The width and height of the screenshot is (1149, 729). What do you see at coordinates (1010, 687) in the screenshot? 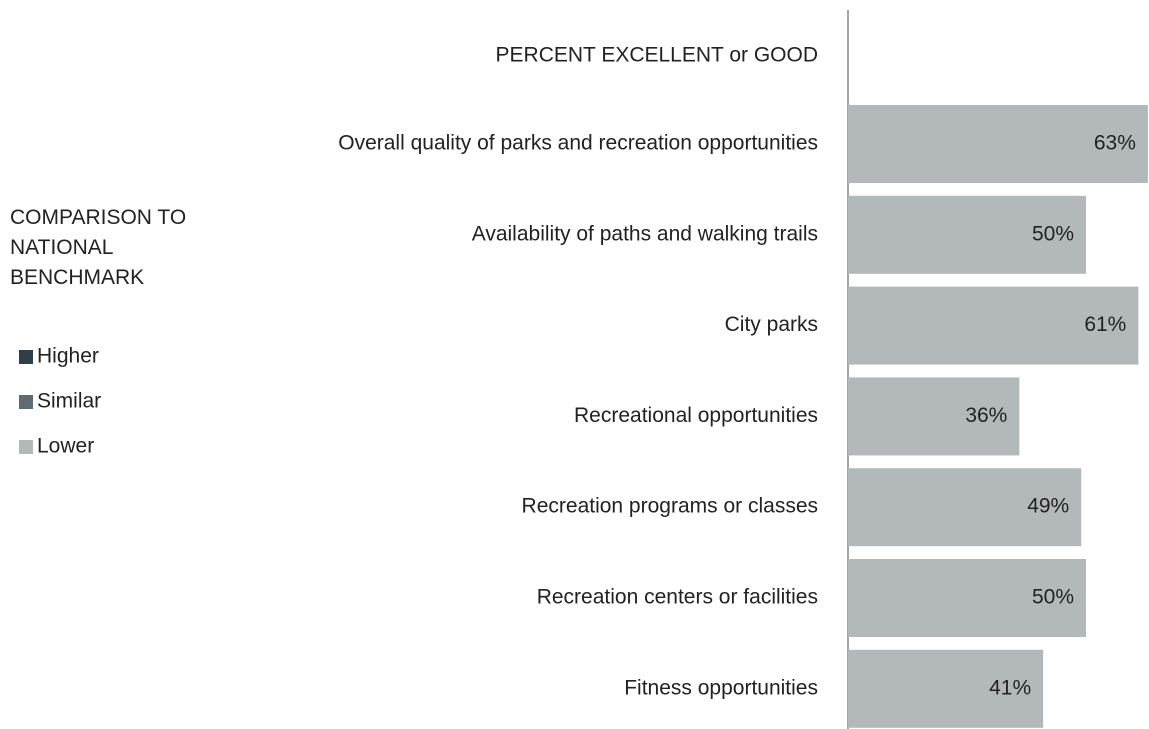
I see `value-label: 41%` at bounding box center [1010, 687].